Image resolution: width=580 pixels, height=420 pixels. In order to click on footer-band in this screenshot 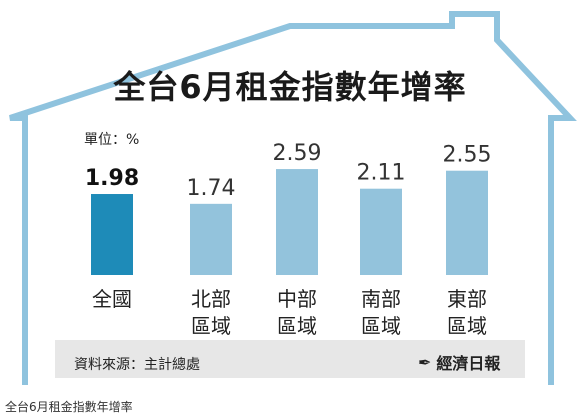, I will do `click(290, 359)`.